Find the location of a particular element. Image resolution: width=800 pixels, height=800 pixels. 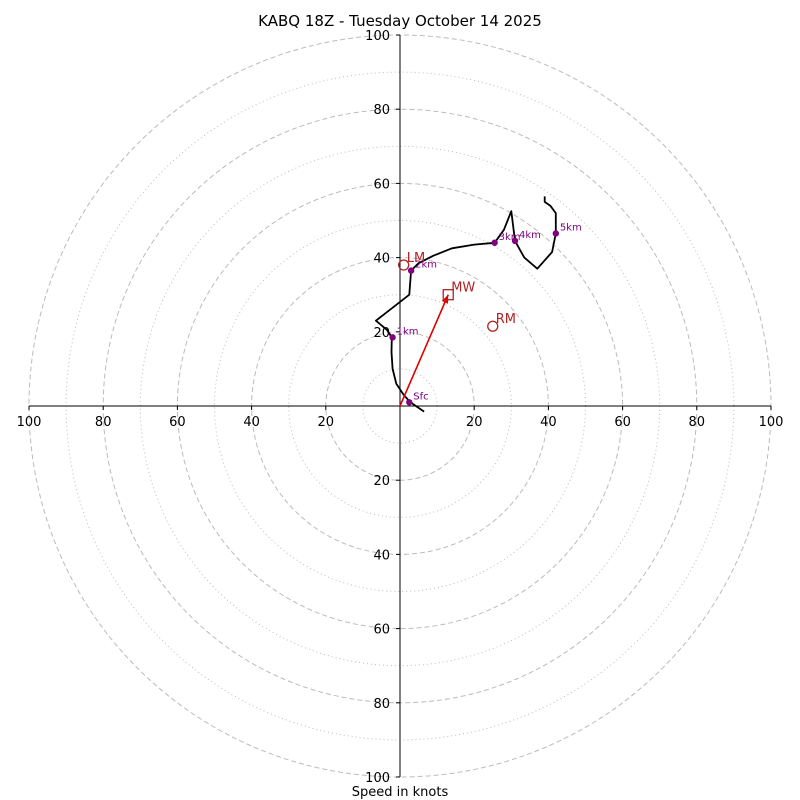

chart-title: KABQ 18Z - Tuesday October 14 2025 is located at coordinates (400, 21).